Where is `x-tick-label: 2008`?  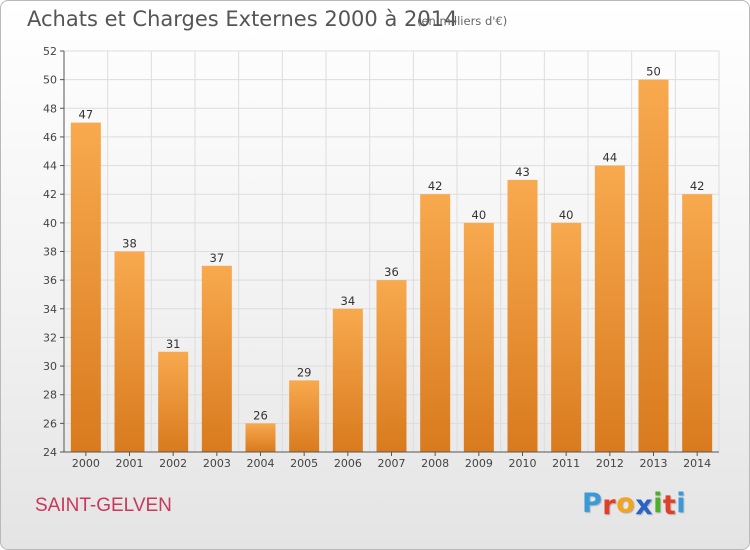
x-tick-label: 2008 is located at coordinates (435, 463).